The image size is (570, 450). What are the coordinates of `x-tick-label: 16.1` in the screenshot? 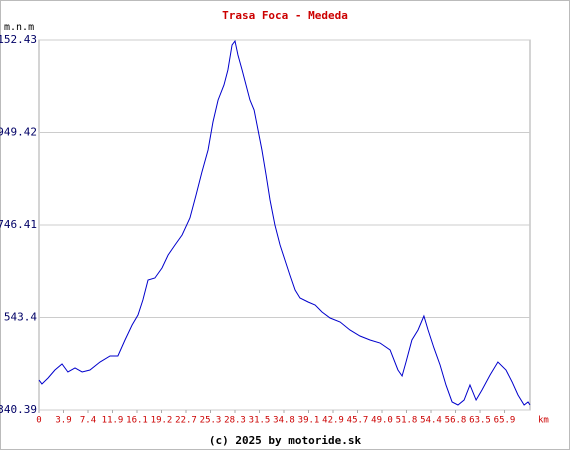 It's located at (137, 421).